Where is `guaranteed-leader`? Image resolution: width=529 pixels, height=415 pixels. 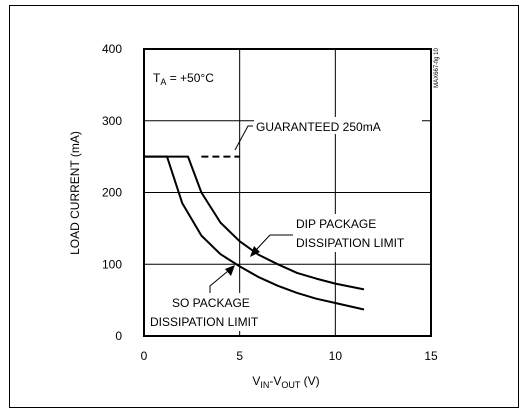 guaranteed-leader is located at coordinates (243, 138).